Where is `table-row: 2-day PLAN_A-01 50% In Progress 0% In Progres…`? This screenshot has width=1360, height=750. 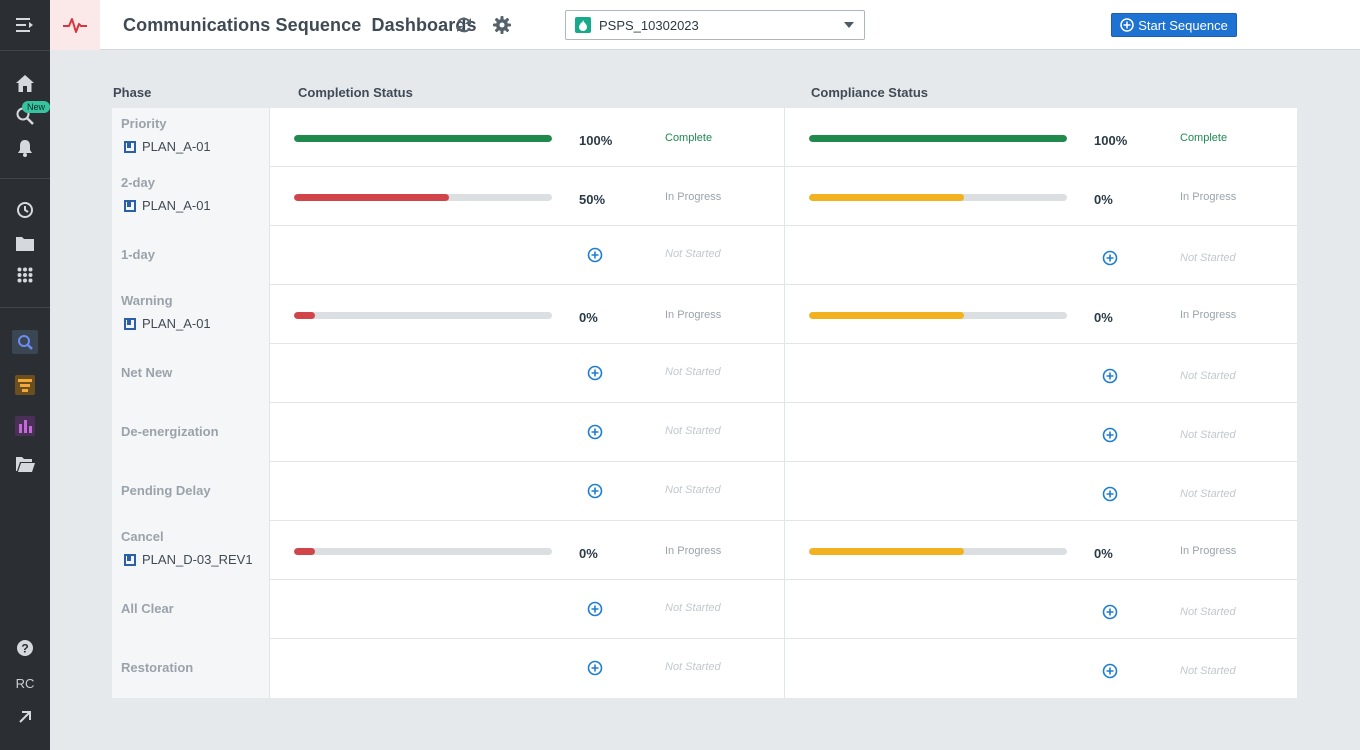 table-row: 2-day PLAN_A-01 50% In Progress 0% In Progres… is located at coordinates (704, 196).